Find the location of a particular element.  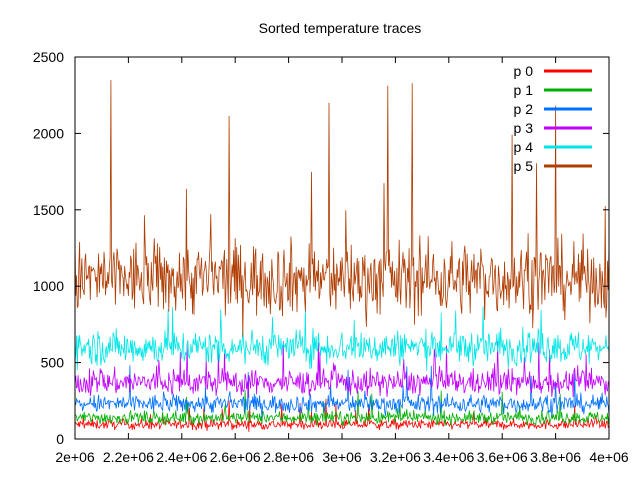

x-tick-label: 3.2e+06 is located at coordinates (395, 457).